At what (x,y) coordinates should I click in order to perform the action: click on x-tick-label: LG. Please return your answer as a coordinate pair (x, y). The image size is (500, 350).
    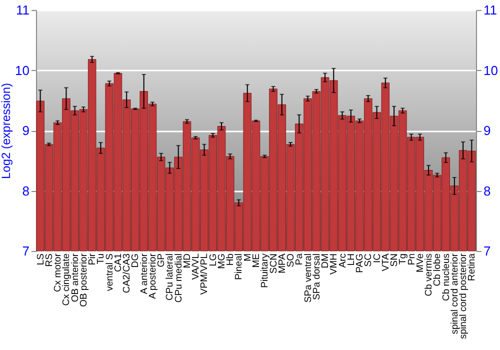
    Looking at the image, I should click on (213, 260).